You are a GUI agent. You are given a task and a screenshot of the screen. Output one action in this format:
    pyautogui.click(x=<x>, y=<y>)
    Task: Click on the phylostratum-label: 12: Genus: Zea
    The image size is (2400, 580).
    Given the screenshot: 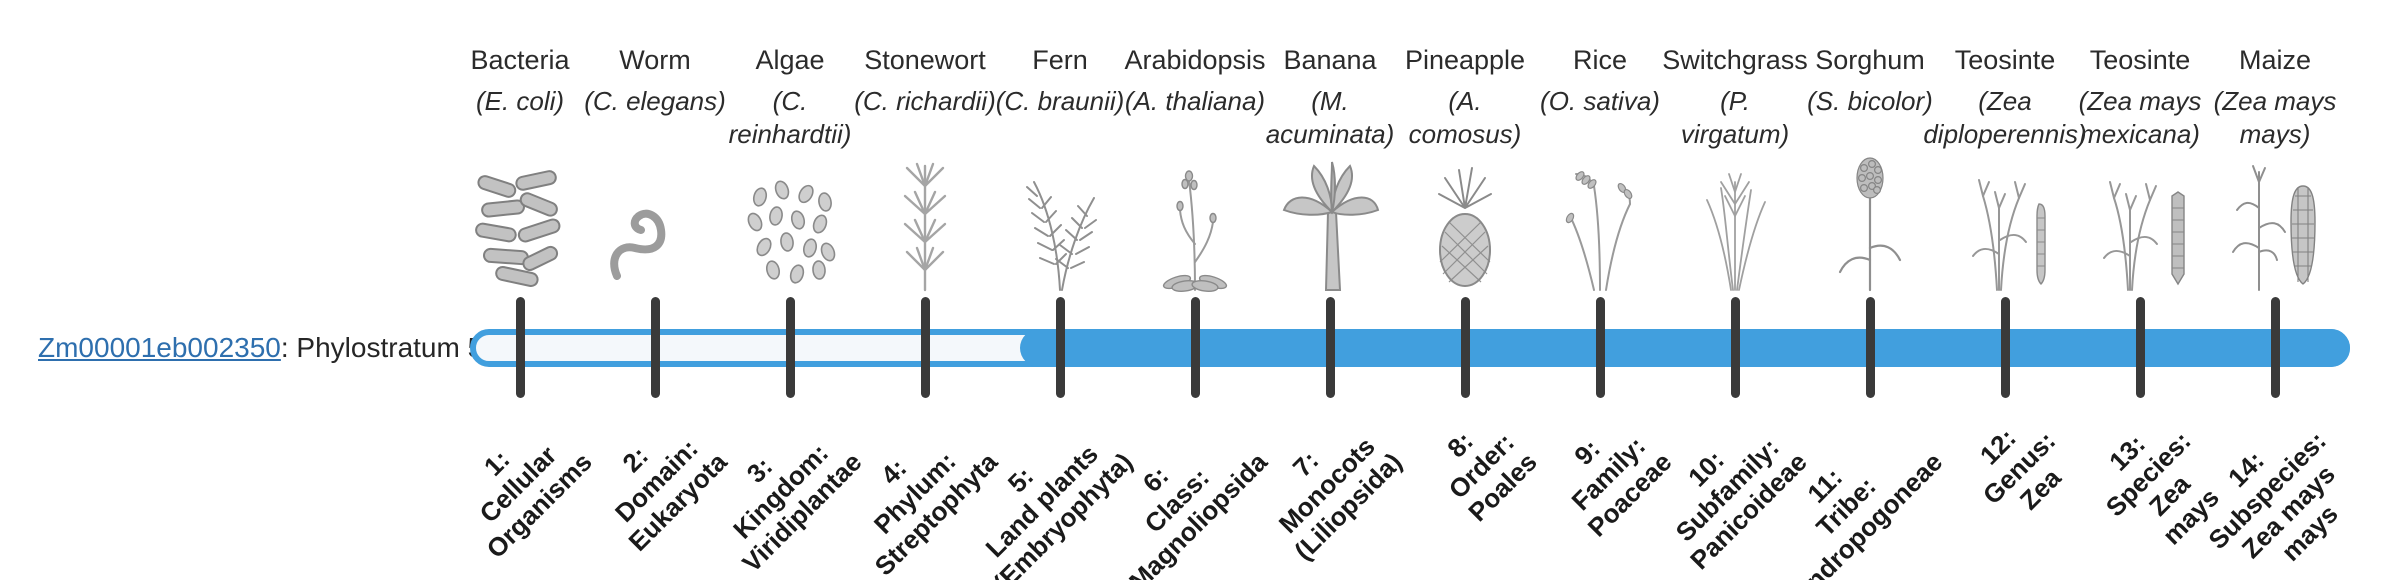 What is the action you would take?
    pyautogui.click(x=2020, y=468)
    